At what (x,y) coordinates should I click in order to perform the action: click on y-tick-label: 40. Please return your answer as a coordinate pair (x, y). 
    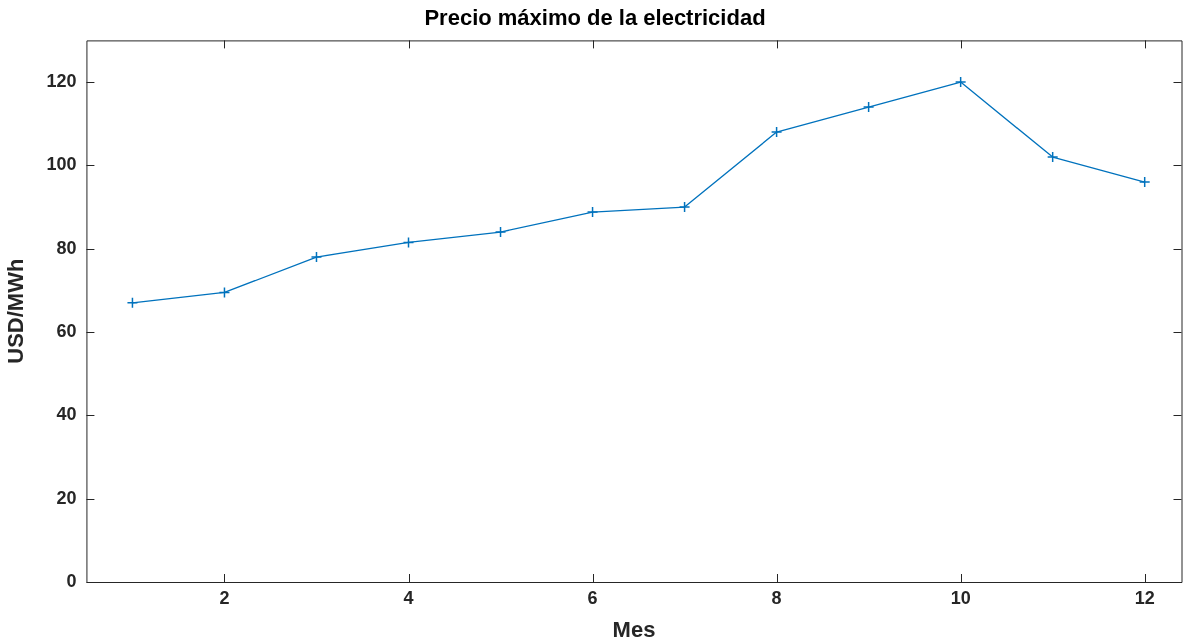
    Looking at the image, I should click on (66, 414).